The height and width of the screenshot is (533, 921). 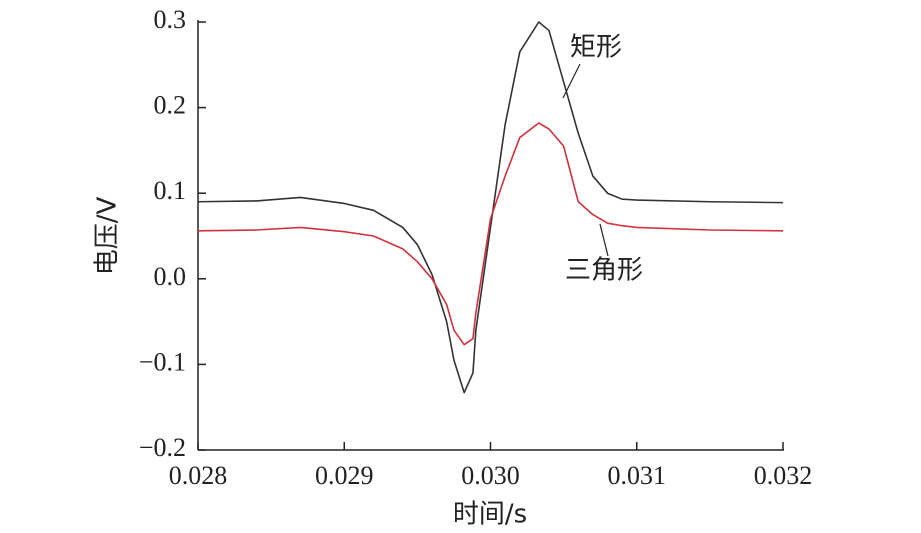 What do you see at coordinates (162, 361) in the screenshot?
I see `y-tick-label: −0.1` at bounding box center [162, 361].